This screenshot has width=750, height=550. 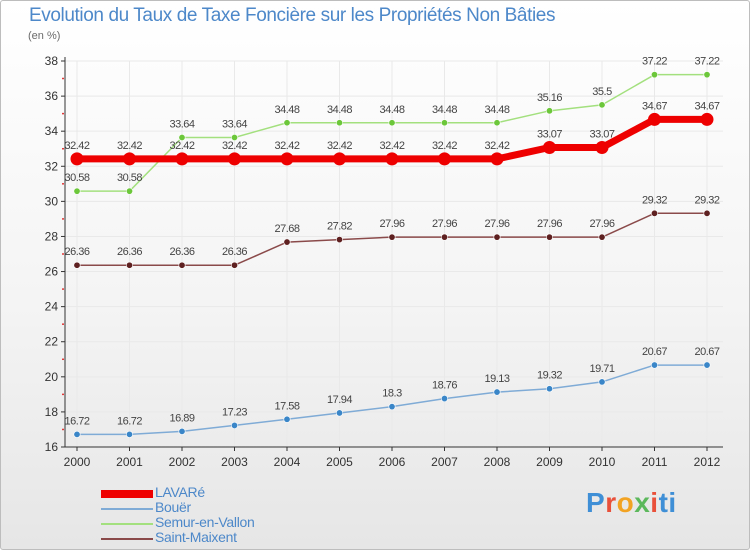 I want to click on data-label: 34.67, so click(x=654, y=106).